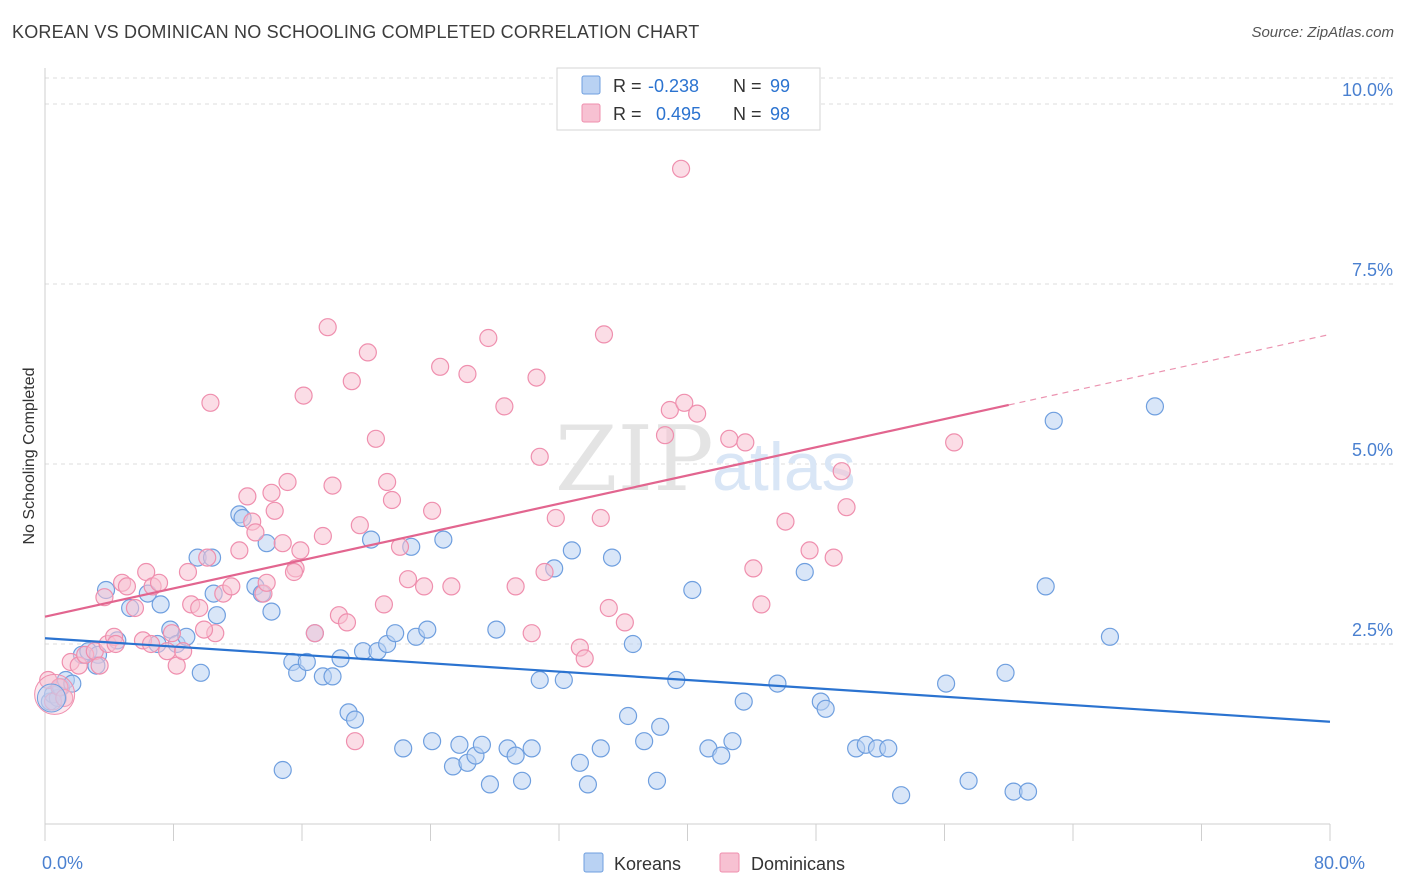 The width and height of the screenshot is (1406, 892). I want to click on legend-r-value-koreans: -0.238, so click(673, 86).